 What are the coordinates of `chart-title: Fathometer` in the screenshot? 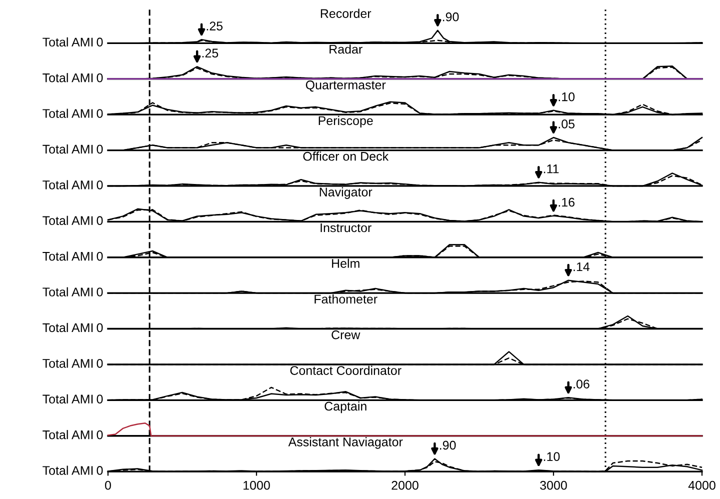 It's located at (346, 299).